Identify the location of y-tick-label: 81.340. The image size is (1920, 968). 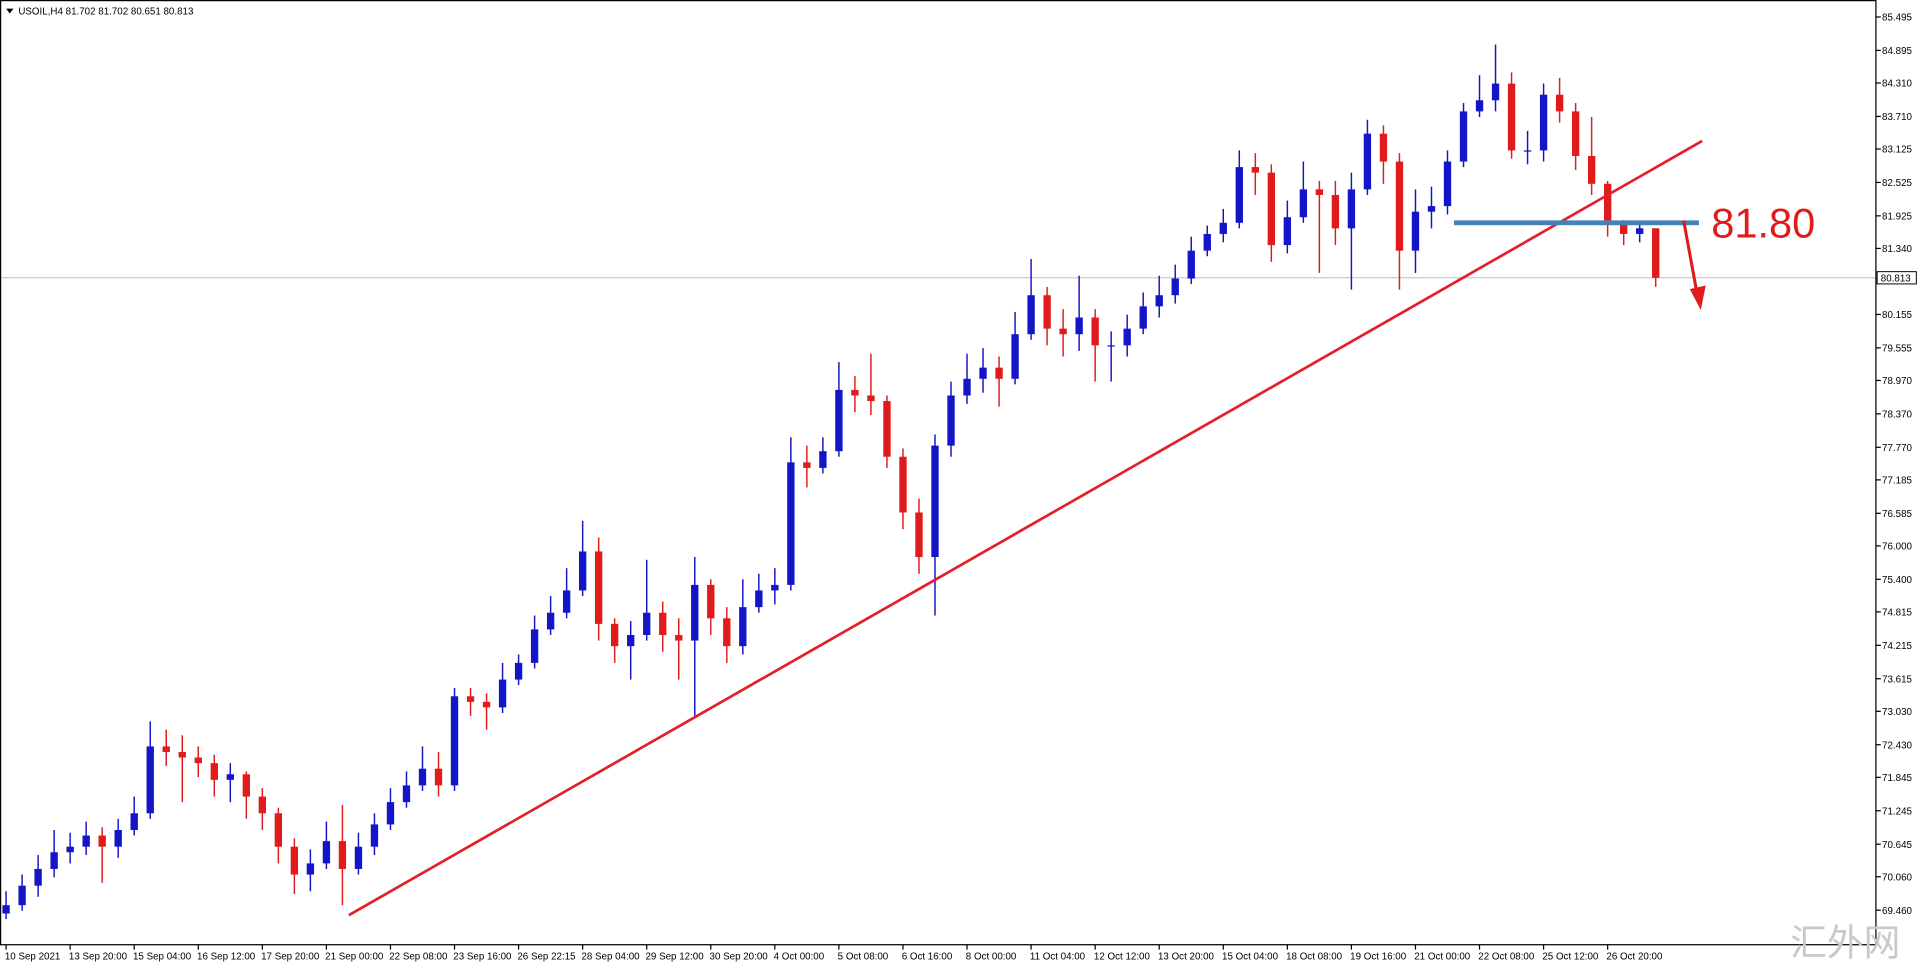
(1897, 249).